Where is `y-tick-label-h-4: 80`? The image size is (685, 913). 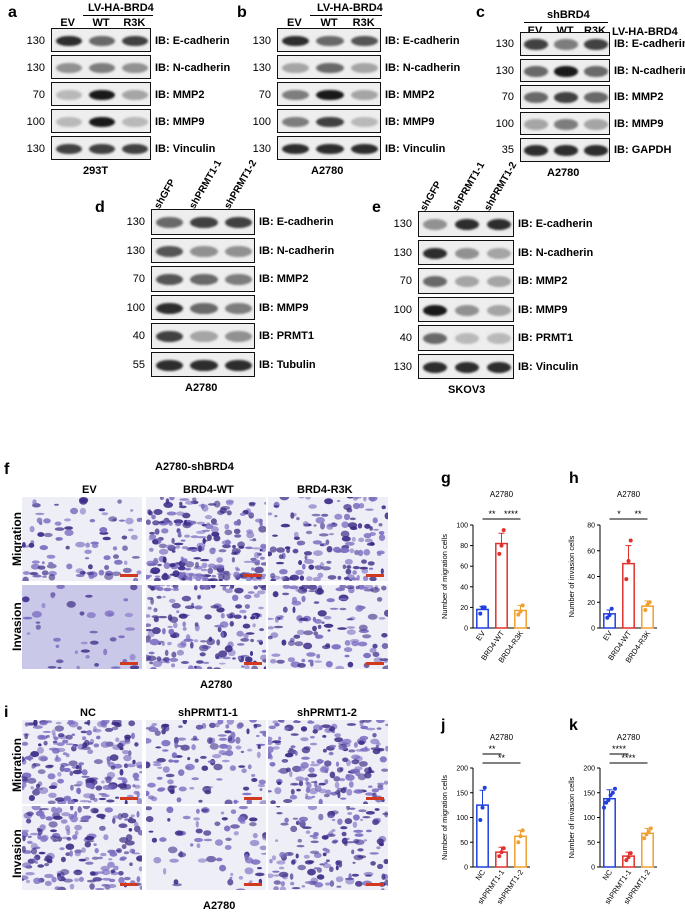 y-tick-label-h-4: 80 is located at coordinates (591, 526).